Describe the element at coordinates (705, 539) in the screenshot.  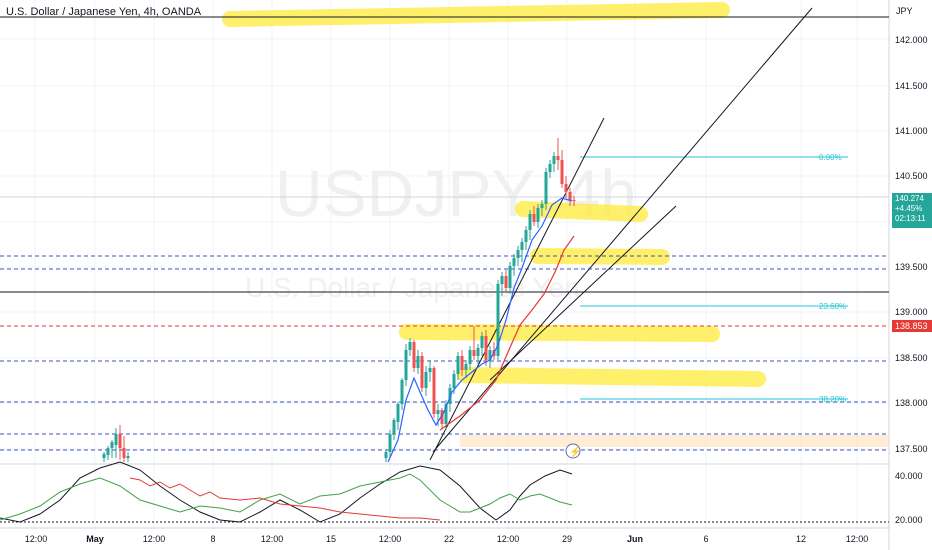
I see `time-tick: 6` at that location.